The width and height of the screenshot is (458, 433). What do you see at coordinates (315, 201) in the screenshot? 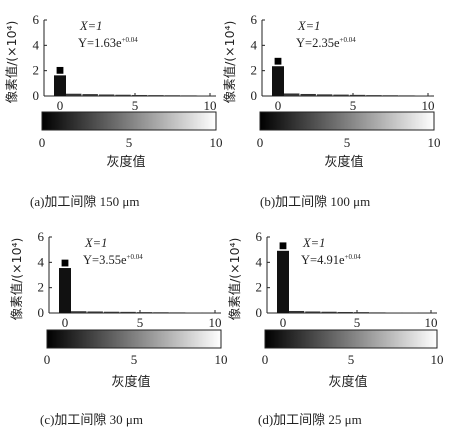
I see `panel-caption: (b)加工间隙 100 μm` at bounding box center [315, 201].